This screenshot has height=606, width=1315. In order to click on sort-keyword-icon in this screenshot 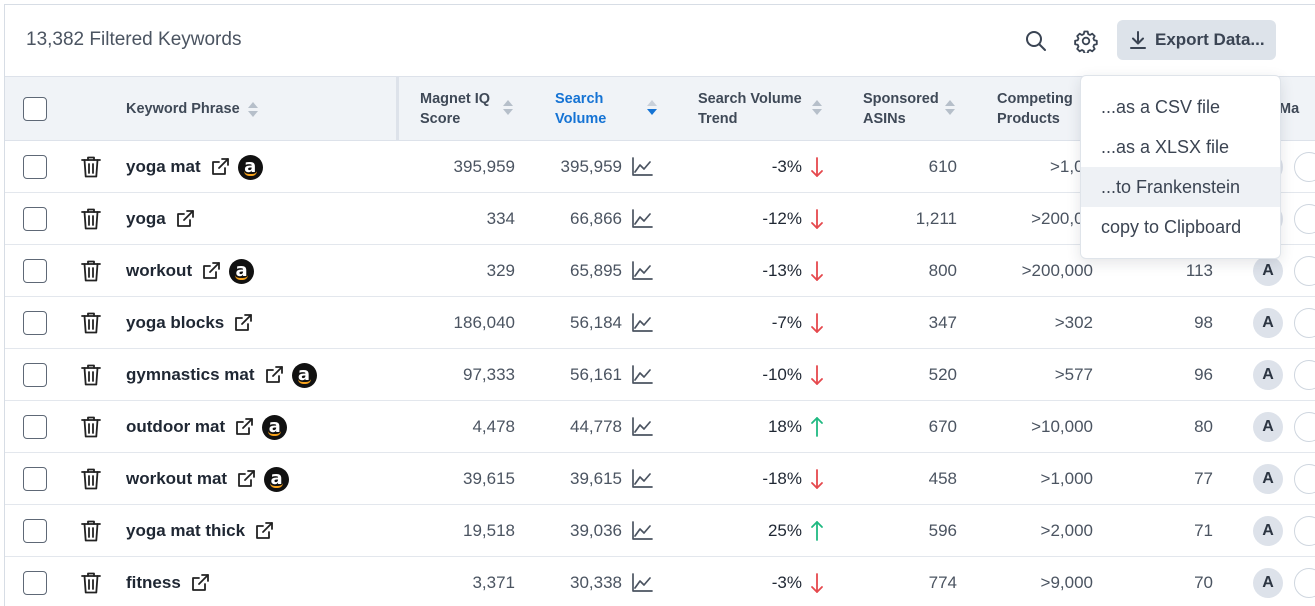, I will do `click(254, 110)`.